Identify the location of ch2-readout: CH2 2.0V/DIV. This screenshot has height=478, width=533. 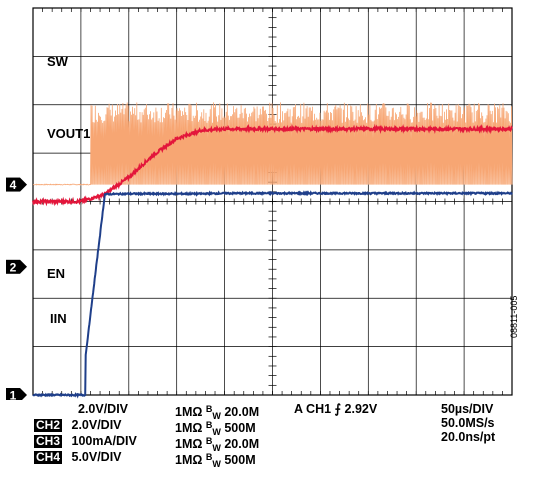
(78, 425).